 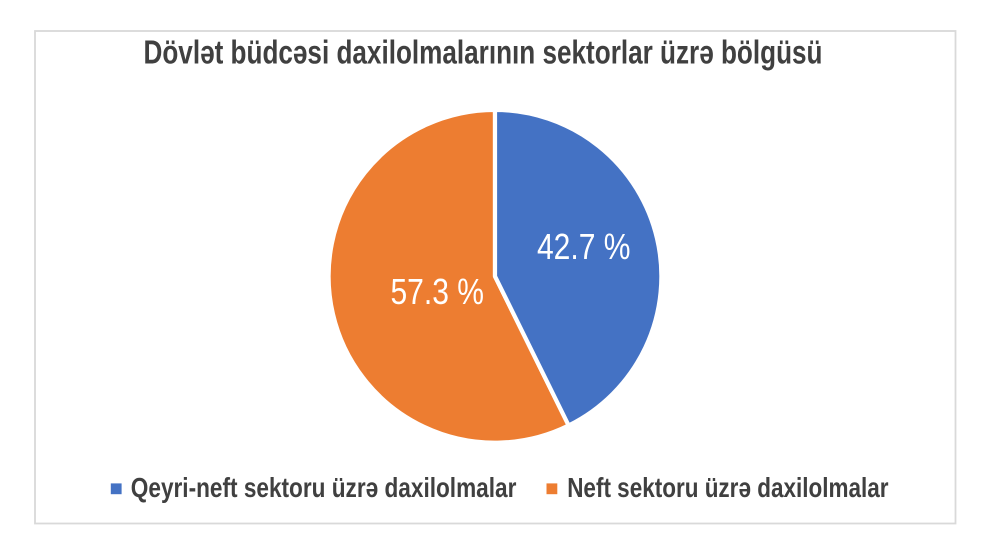 I want to click on svg-text:Qeyri-neft sektoru üzrə daxilo: Qeyri-neft sektoru üzrə daxilolmalar, so click(x=324, y=487).